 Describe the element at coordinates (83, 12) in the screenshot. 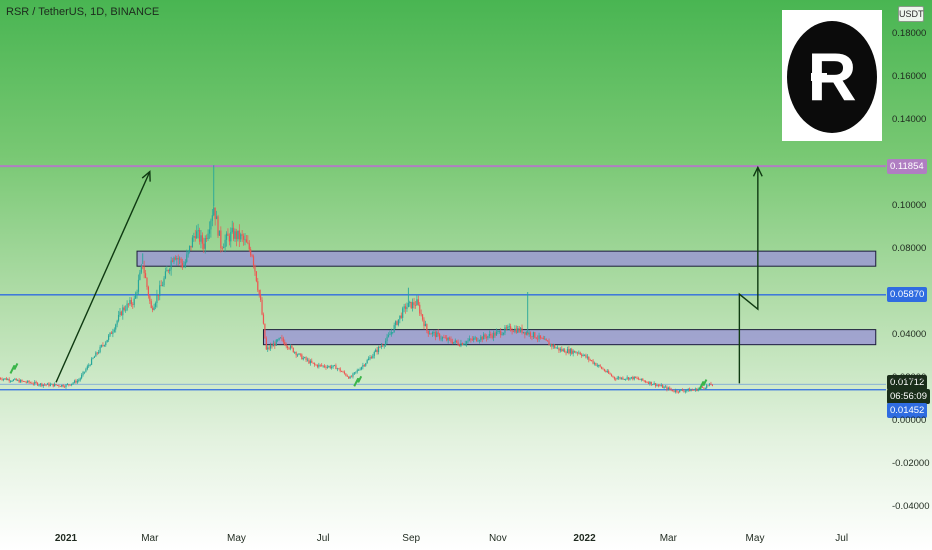

I see `symbol-title: RSR / TetherUS, 1D, BINANCE` at that location.